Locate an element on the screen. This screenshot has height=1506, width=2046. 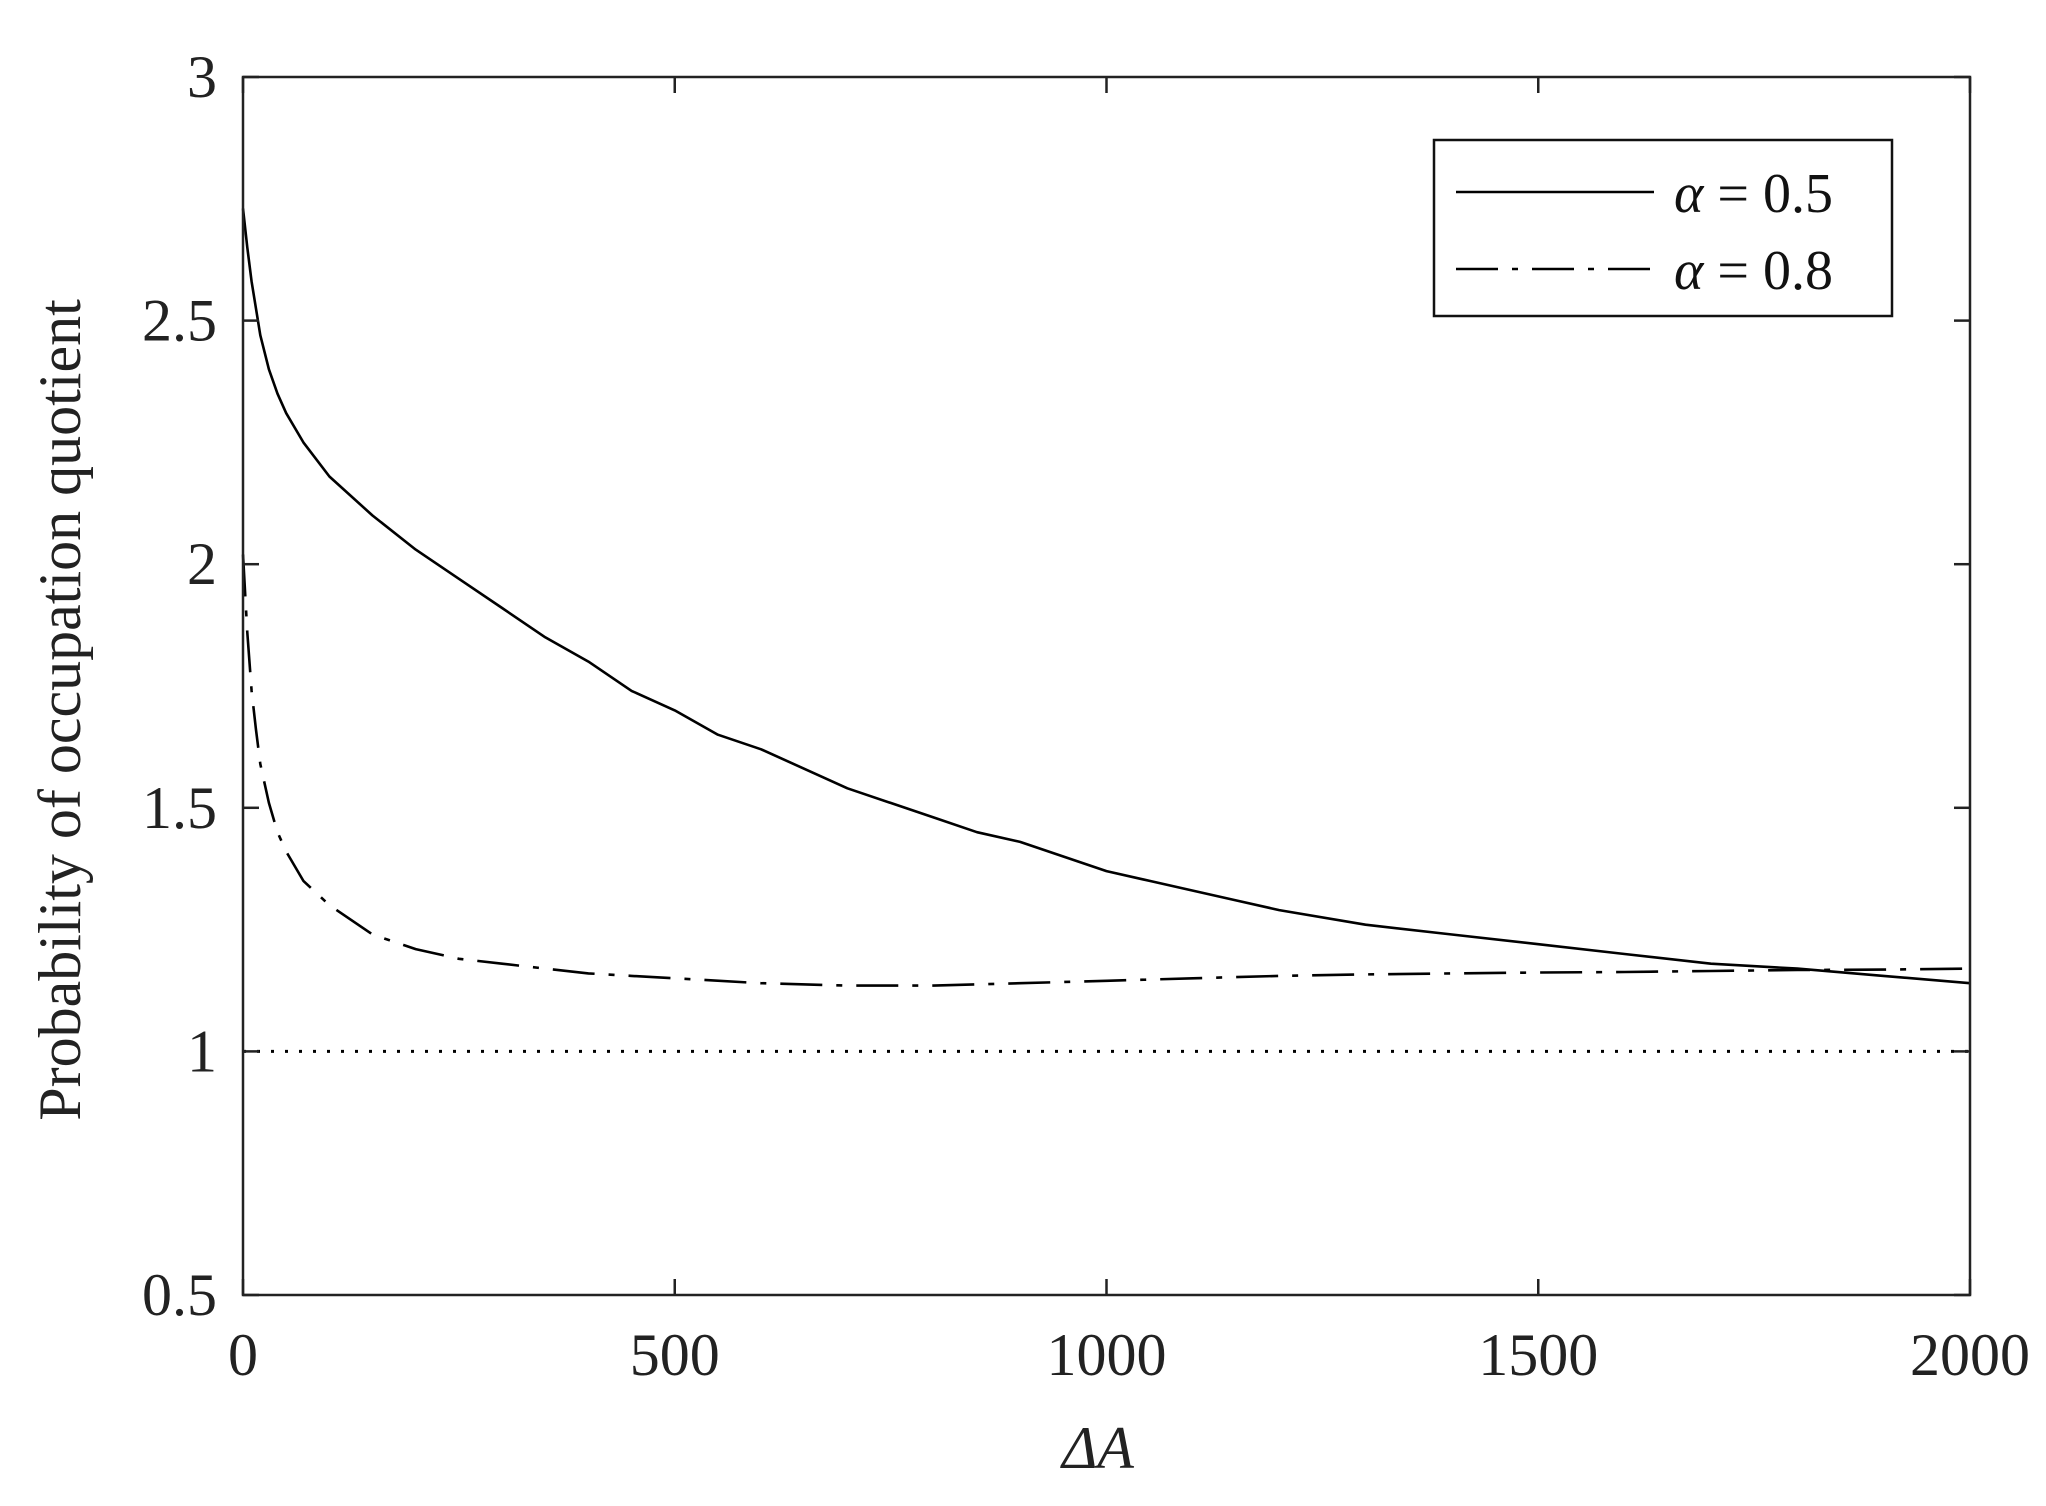
legend: α = 0.5α = 0.8 is located at coordinates (1663, 228).